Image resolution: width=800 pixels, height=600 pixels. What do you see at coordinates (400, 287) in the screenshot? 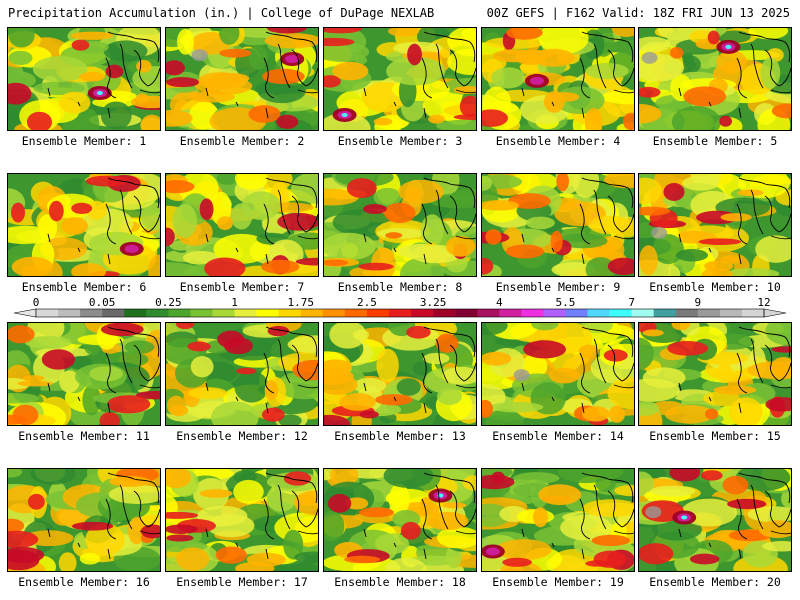
I see `ensemble-member-label: Ensemble Member: 8` at bounding box center [400, 287].